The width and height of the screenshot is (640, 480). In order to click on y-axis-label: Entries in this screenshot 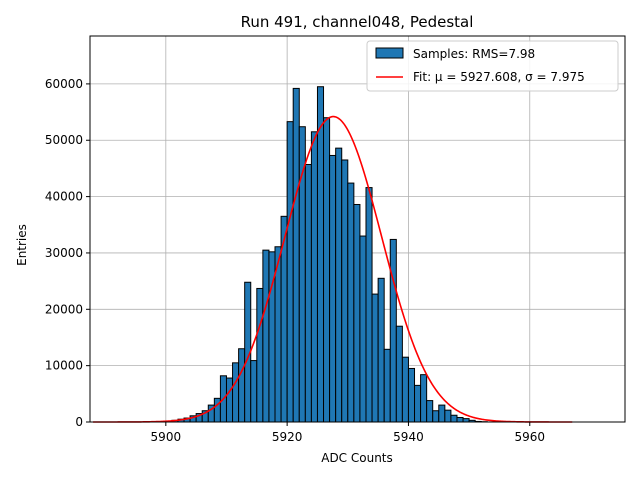, I will do `click(22, 245)`.